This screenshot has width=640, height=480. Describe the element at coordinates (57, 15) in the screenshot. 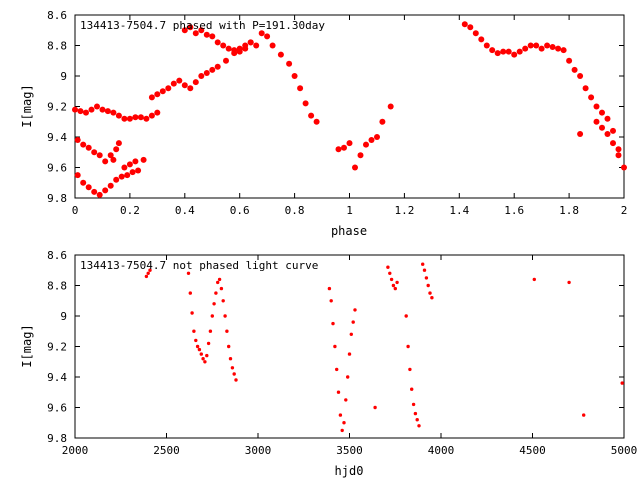

I see `phased-y-tick-label: 8.6` at that location.